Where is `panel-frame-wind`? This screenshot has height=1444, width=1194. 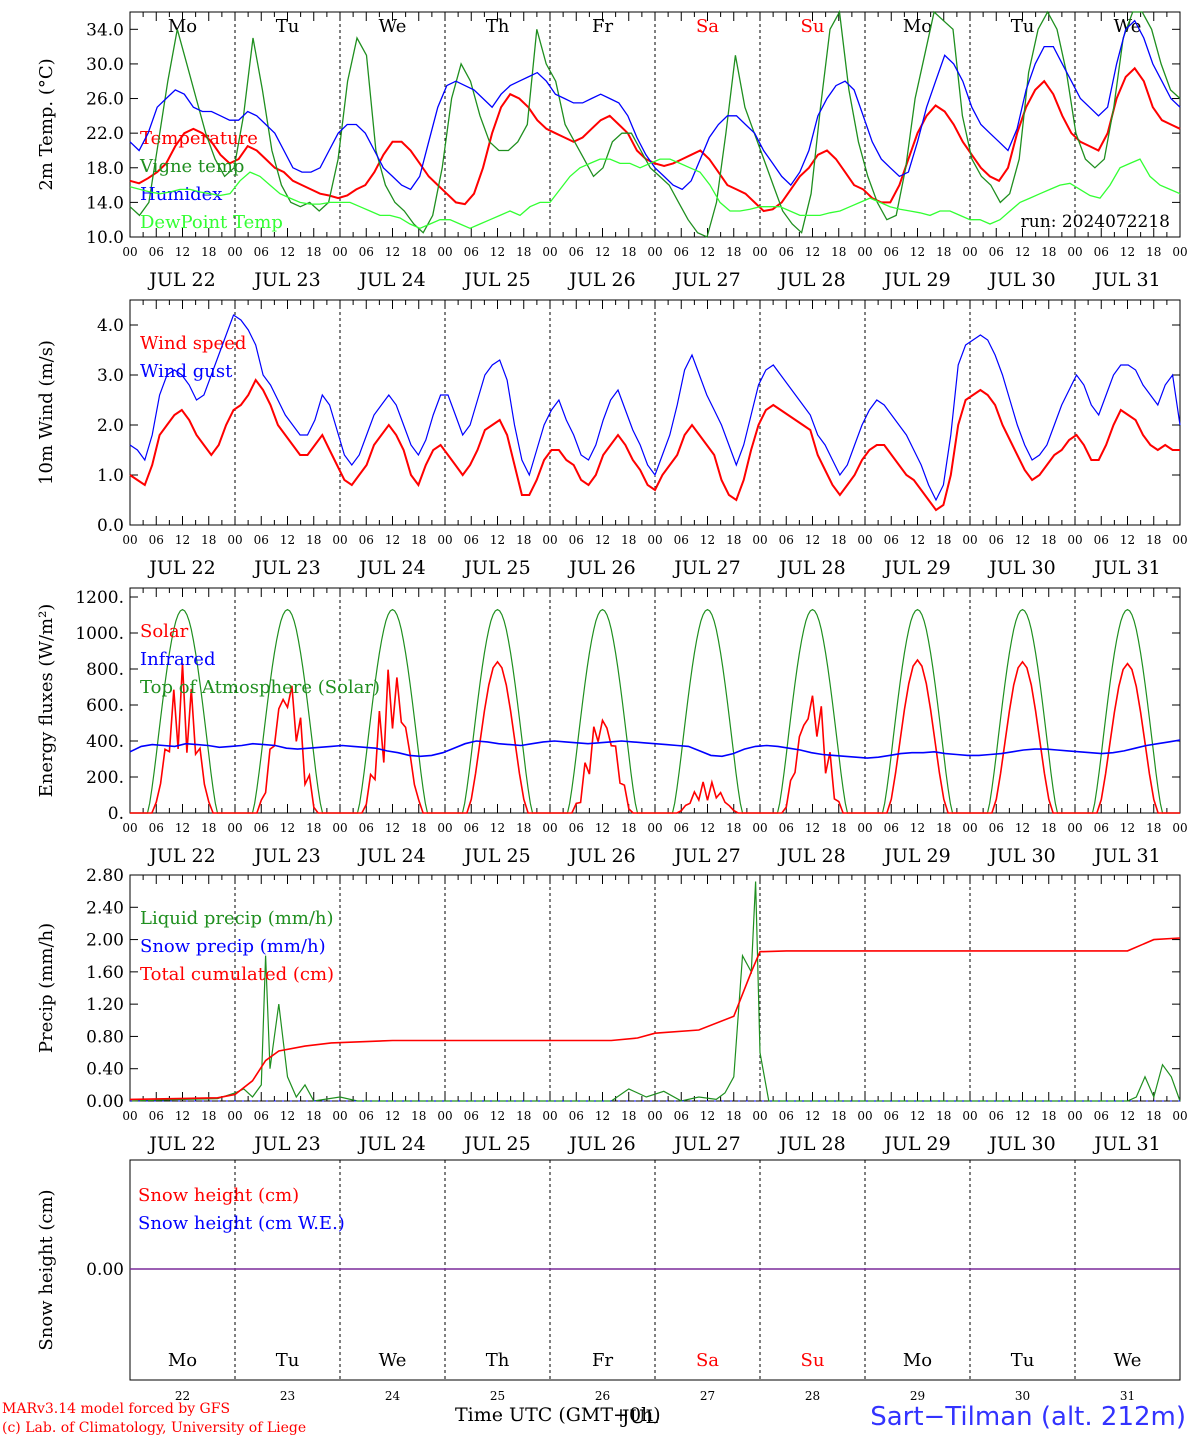 panel-frame-wind is located at coordinates (655, 412).